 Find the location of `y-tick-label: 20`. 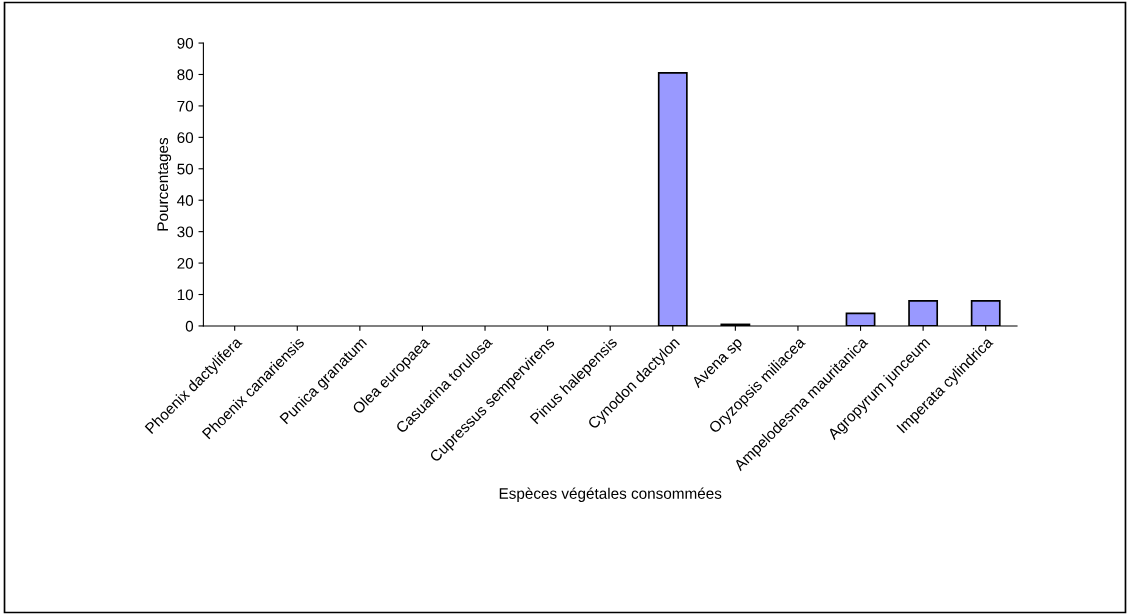

y-tick-label: 20 is located at coordinates (185, 263).